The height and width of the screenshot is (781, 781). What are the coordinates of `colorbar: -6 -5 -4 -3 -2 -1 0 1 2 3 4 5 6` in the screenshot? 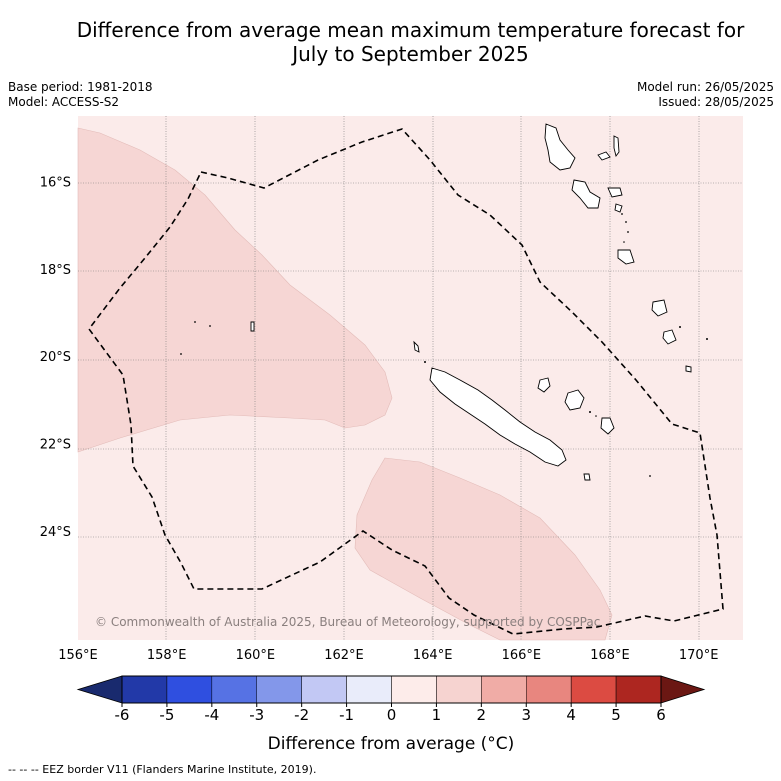 It's located at (391, 699).